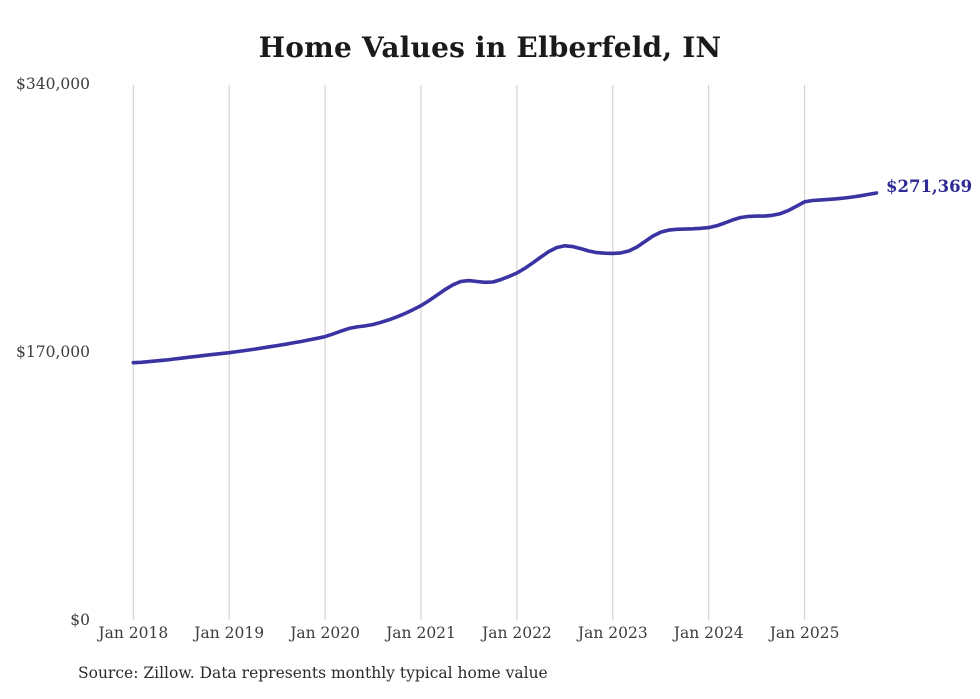 Image resolution: width=980 pixels, height=699 pixels. I want to click on x-tick-label: Jan 2023, so click(612, 633).